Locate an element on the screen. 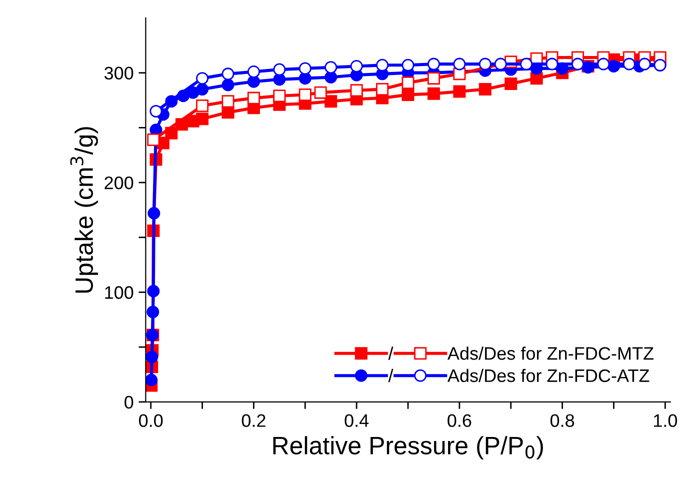 This screenshot has width=684, height=486. x-axis-title: Relative Pressure (P/P$_{0}$) is located at coordinates (408, 448).